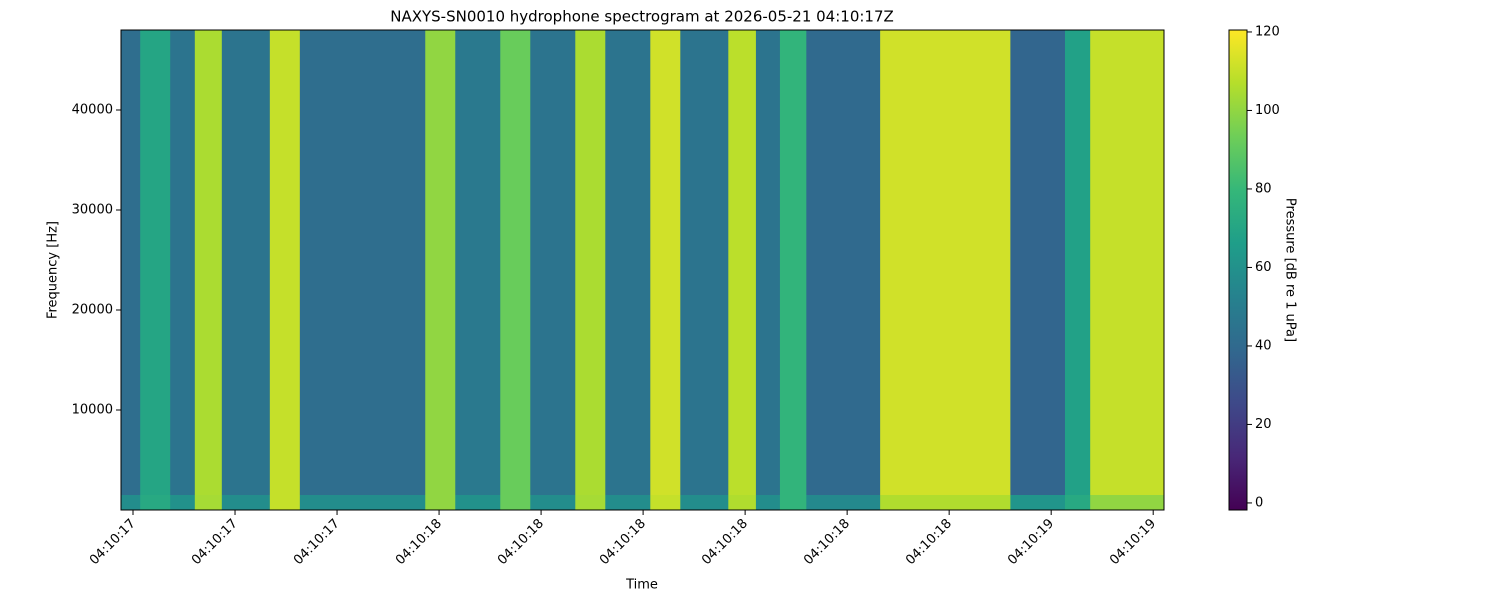 This screenshot has width=1500, height=604. What do you see at coordinates (1238, 270) in the screenshot?
I see `colorbar` at bounding box center [1238, 270].